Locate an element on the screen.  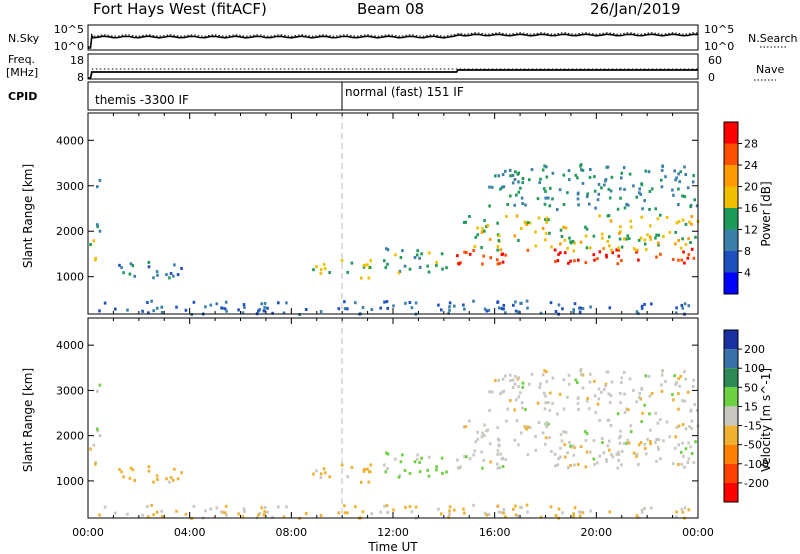
power-colorbar-label: Power [dB] is located at coordinates (766, 213).